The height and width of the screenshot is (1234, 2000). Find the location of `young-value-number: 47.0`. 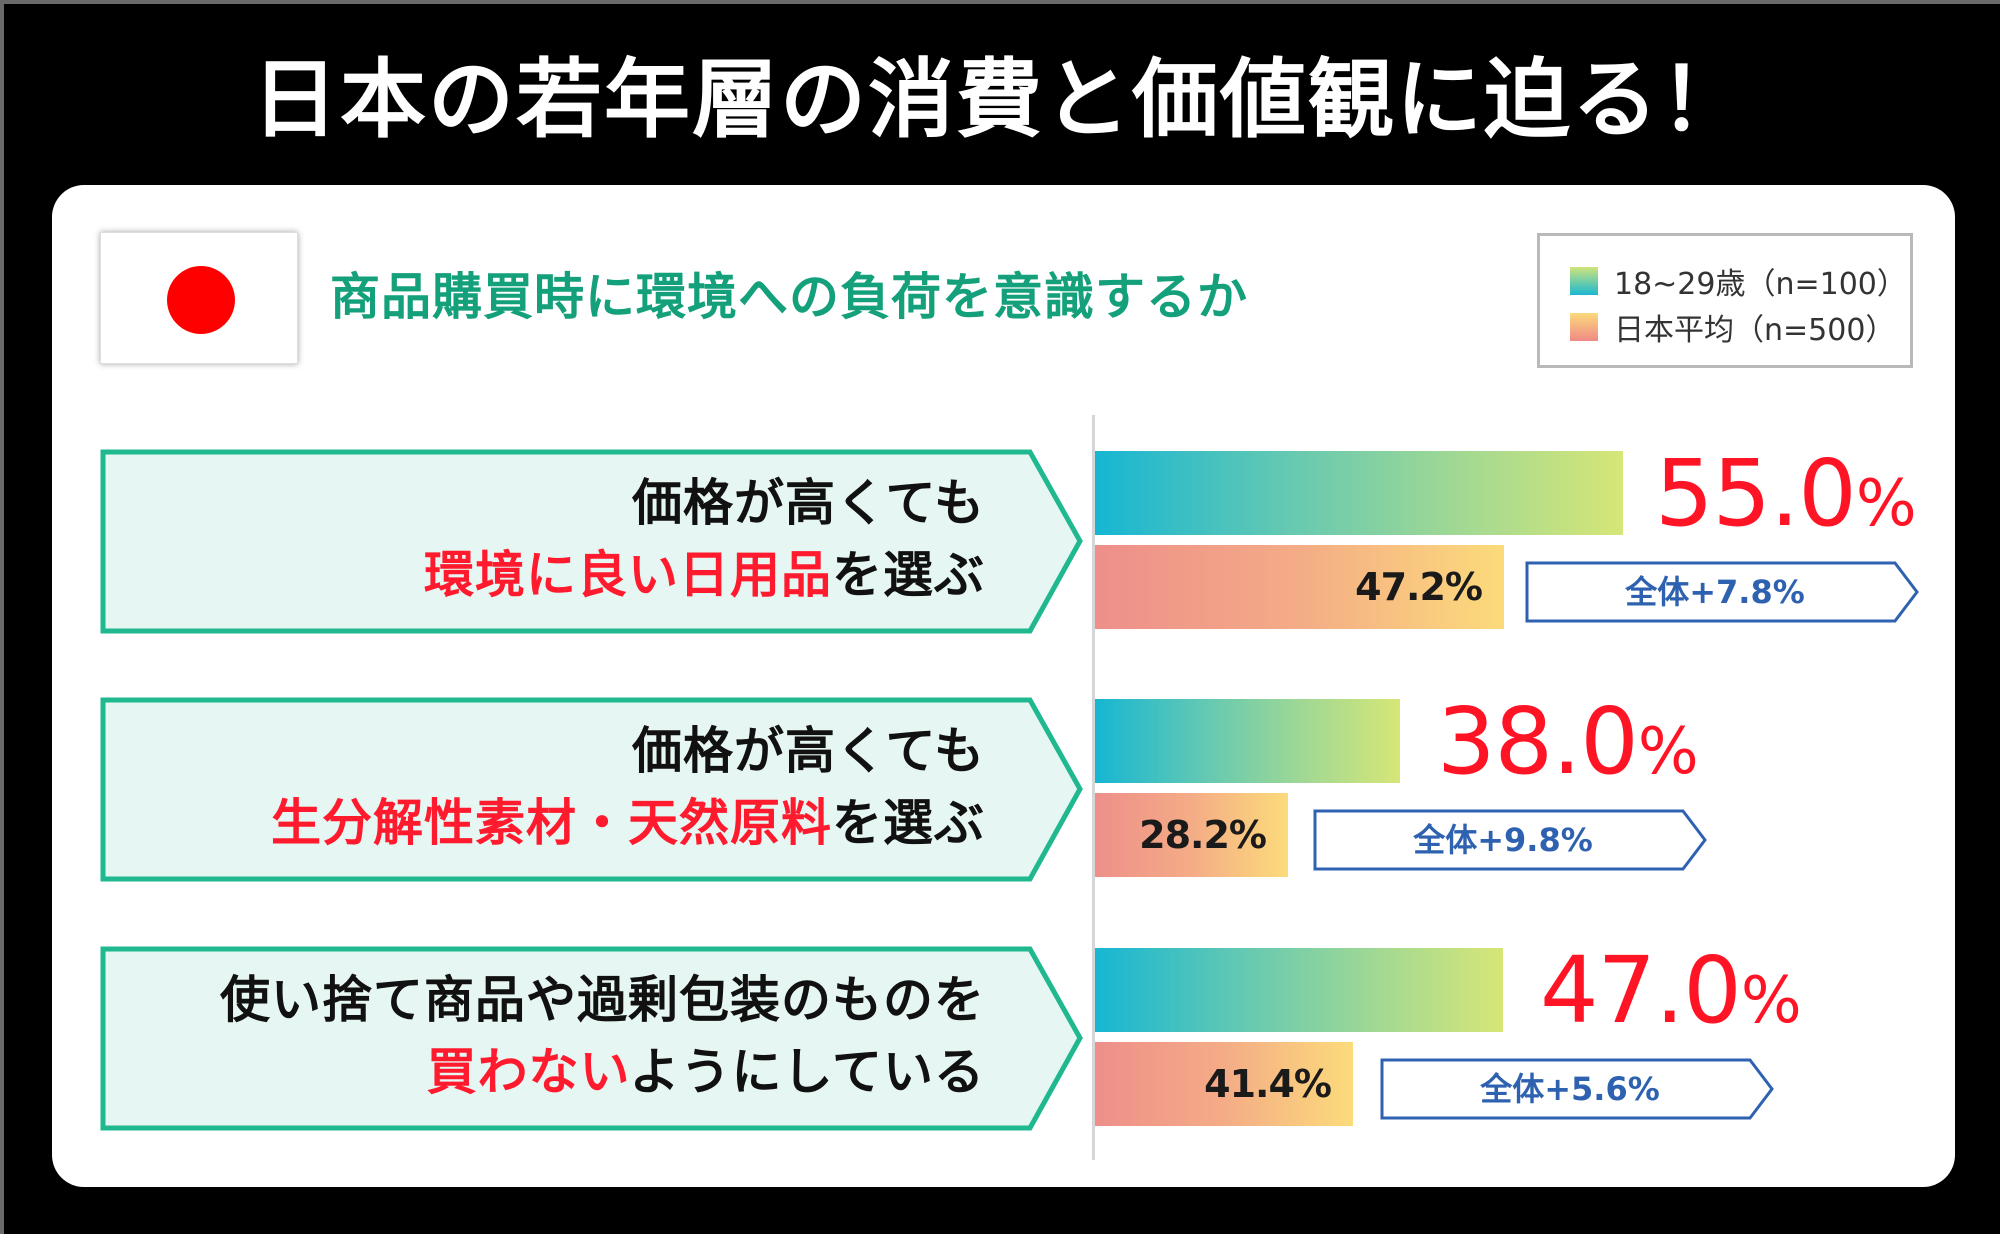

young-value-number: 47.0 is located at coordinates (1641, 990).